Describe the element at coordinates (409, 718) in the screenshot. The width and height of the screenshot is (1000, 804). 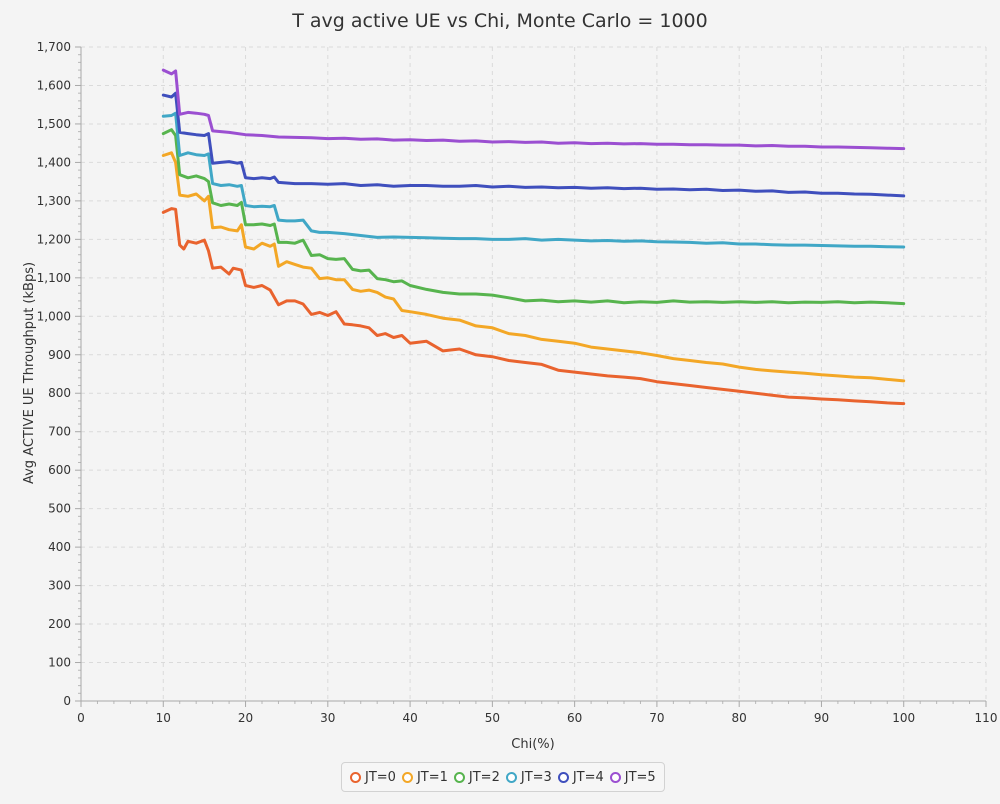
I see `x-tick-label: 40` at that location.